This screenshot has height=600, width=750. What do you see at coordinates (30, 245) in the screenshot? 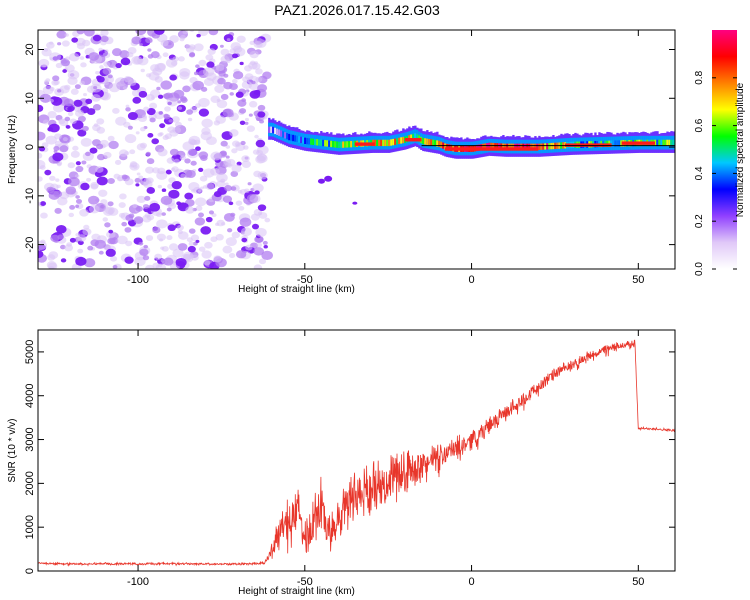
I see `y-tick-label: -20` at bounding box center [30, 245].